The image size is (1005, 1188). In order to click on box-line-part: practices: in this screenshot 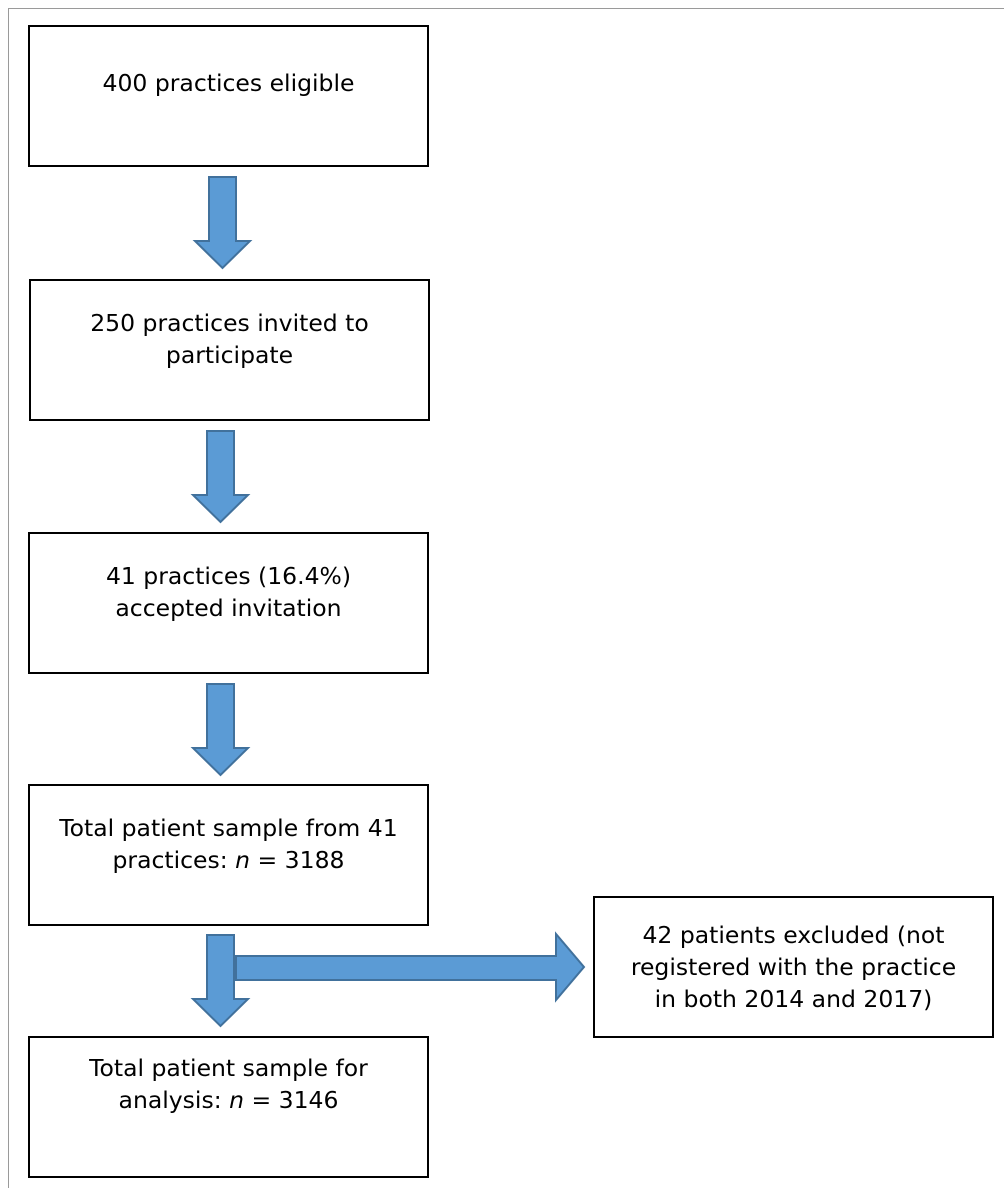, I will do `click(174, 860)`.